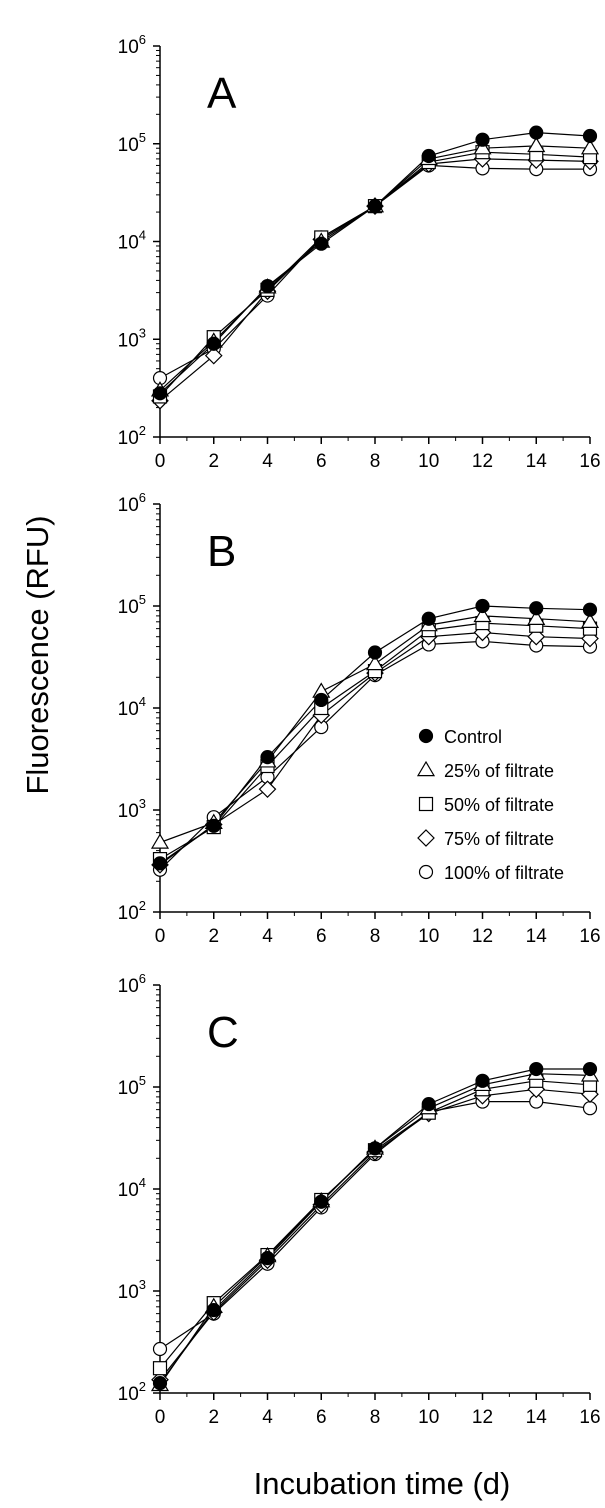 This screenshot has height=1508, width=605. I want to click on legend-label: 75% of filtrate, so click(499, 839).